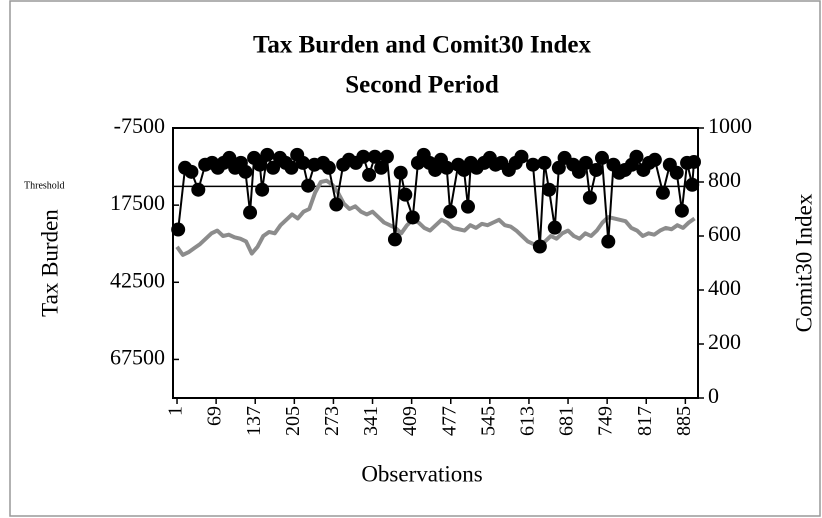 The width and height of the screenshot is (822, 518). Describe the element at coordinates (176, 411) in the screenshot. I see `x-tick-label: 1` at that location.